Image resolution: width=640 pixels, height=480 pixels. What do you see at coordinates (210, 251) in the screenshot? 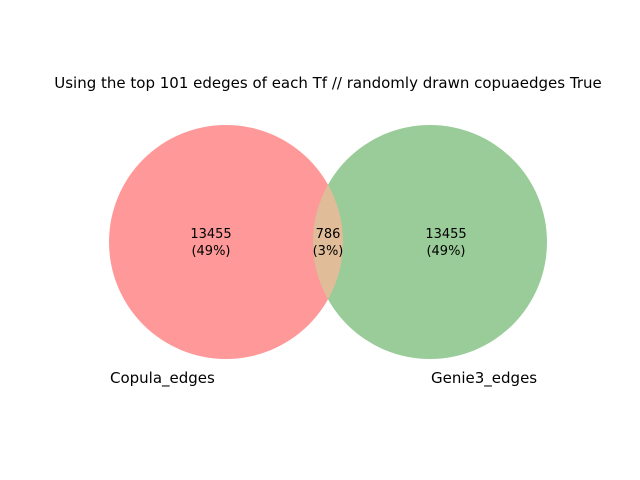
I see `left-only-percent: (49%)` at bounding box center [210, 251].